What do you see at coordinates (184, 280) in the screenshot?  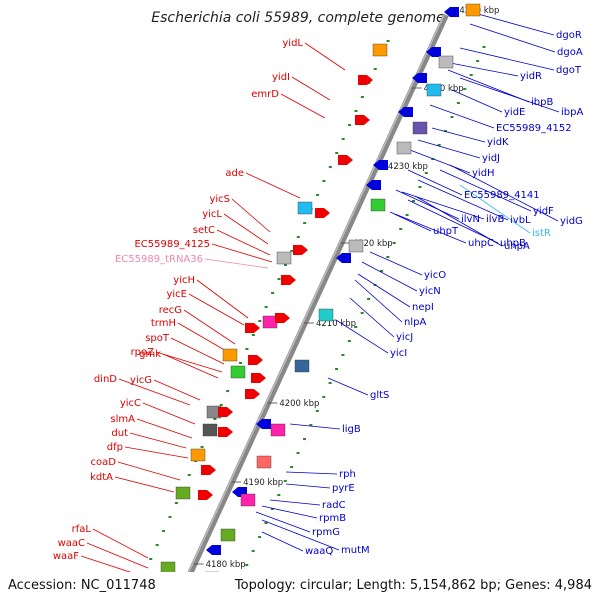 I see `left-gene-label: yicH` at bounding box center [184, 280].